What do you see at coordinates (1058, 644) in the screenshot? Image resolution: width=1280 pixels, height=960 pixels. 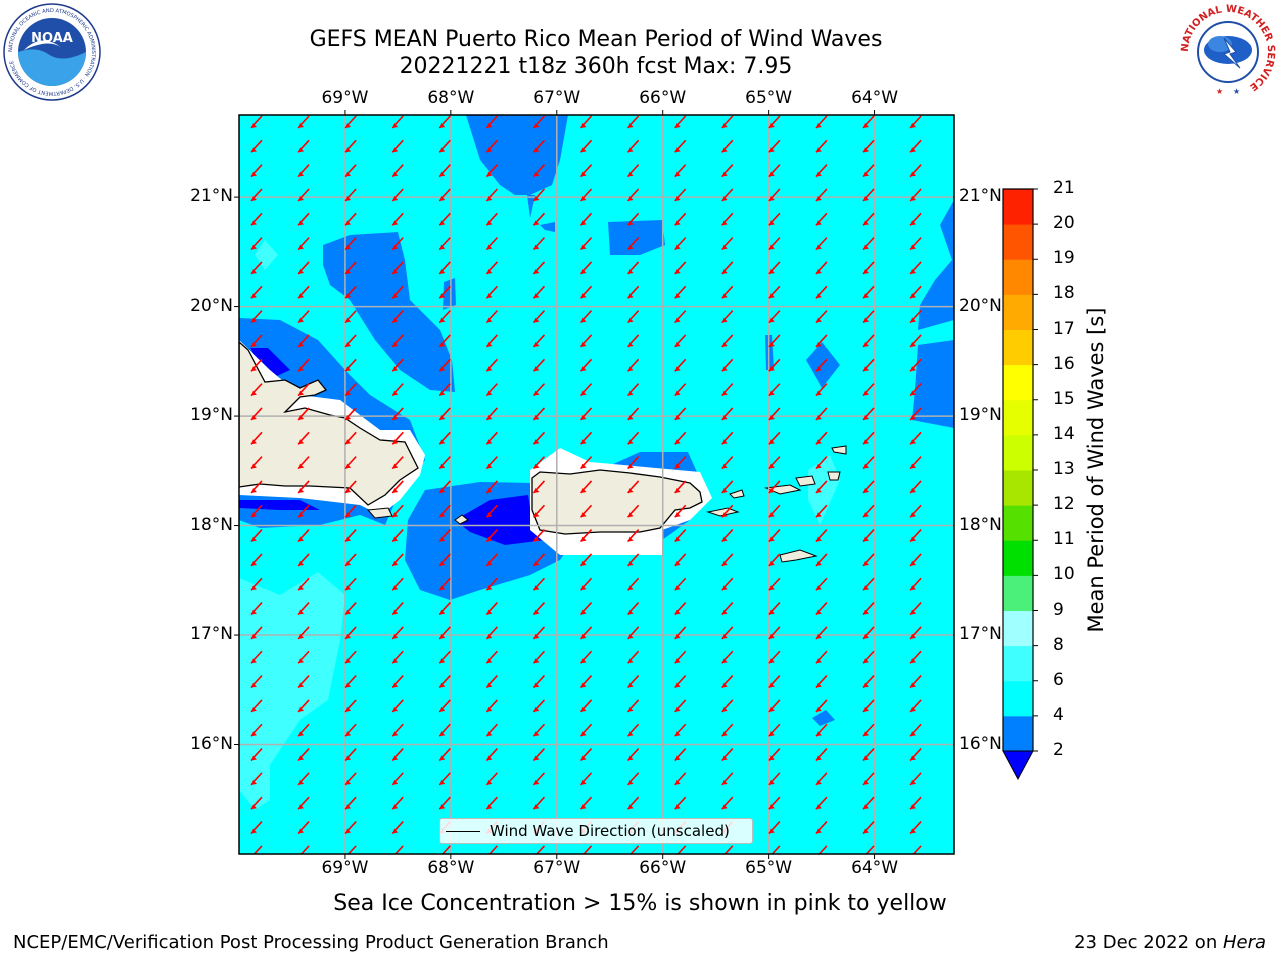 I see `colorbar-tick-label: 8` at bounding box center [1058, 644].